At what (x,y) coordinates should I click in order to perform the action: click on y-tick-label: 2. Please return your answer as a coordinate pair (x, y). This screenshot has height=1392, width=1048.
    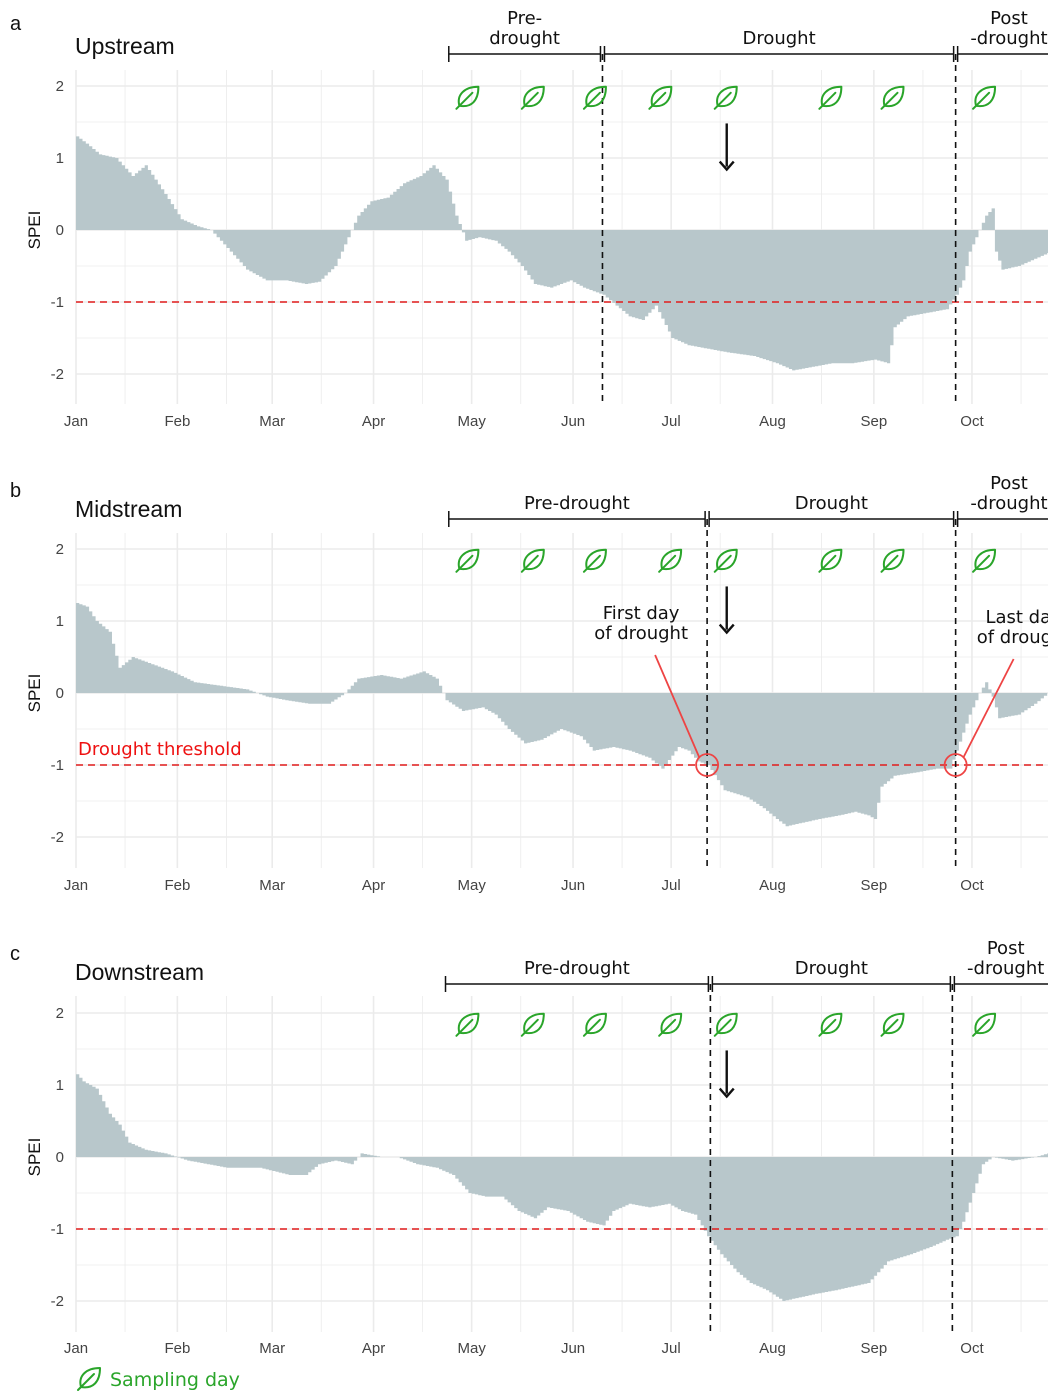
    Looking at the image, I should click on (60, 549).